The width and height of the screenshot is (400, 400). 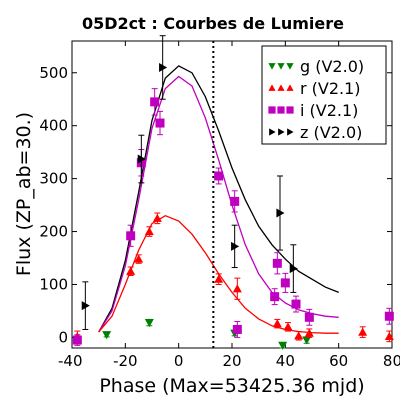 I want to click on legend-label: z (V2.0), so click(x=331, y=132).